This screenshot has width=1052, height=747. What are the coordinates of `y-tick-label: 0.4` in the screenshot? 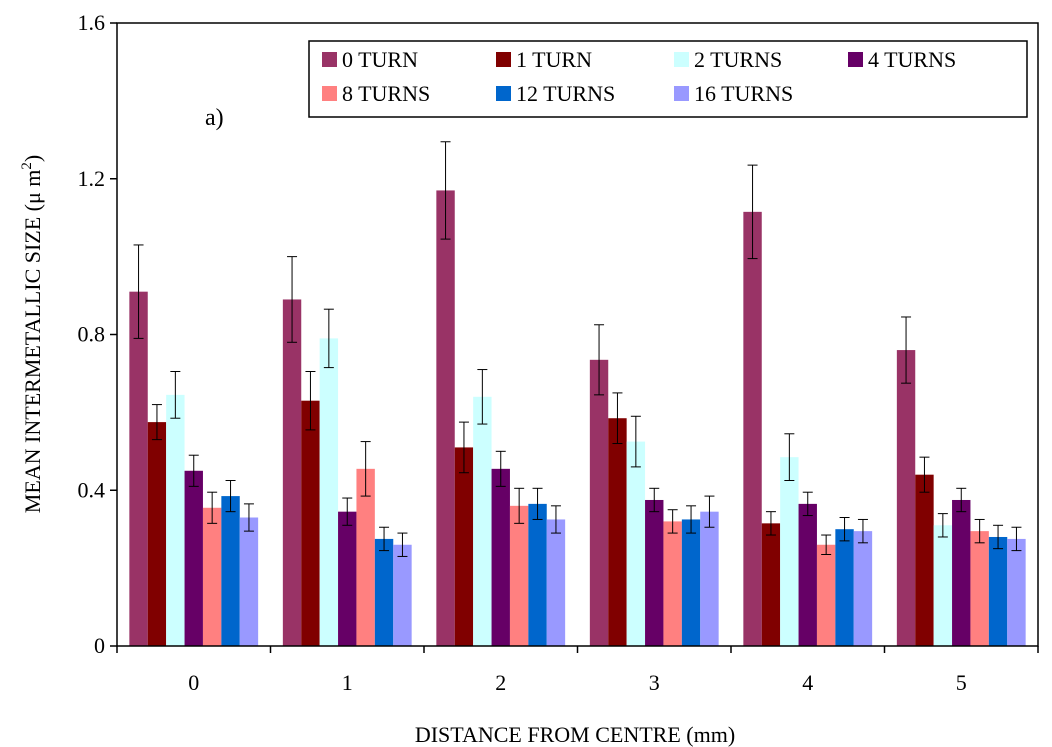 It's located at (92, 489).